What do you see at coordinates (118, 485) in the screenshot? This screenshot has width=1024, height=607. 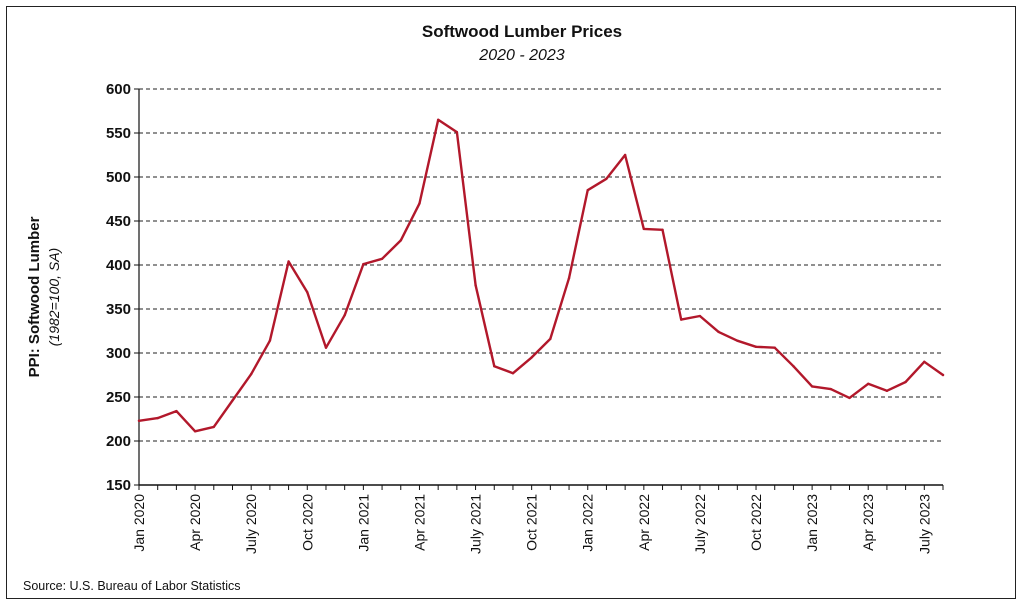 I see `y-tick-label: 150` at bounding box center [118, 485].